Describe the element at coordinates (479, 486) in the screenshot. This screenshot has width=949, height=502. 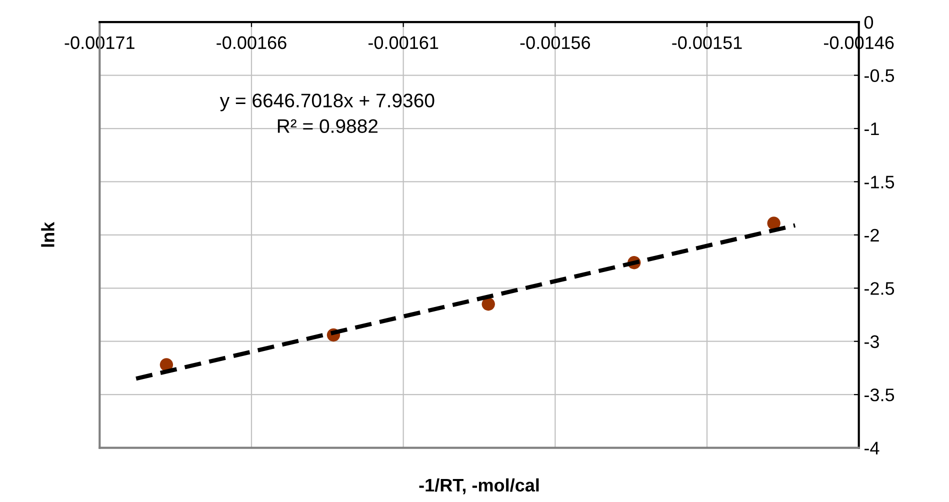
I see `x-axis-title: -1/RT, -mol/cal` at that location.